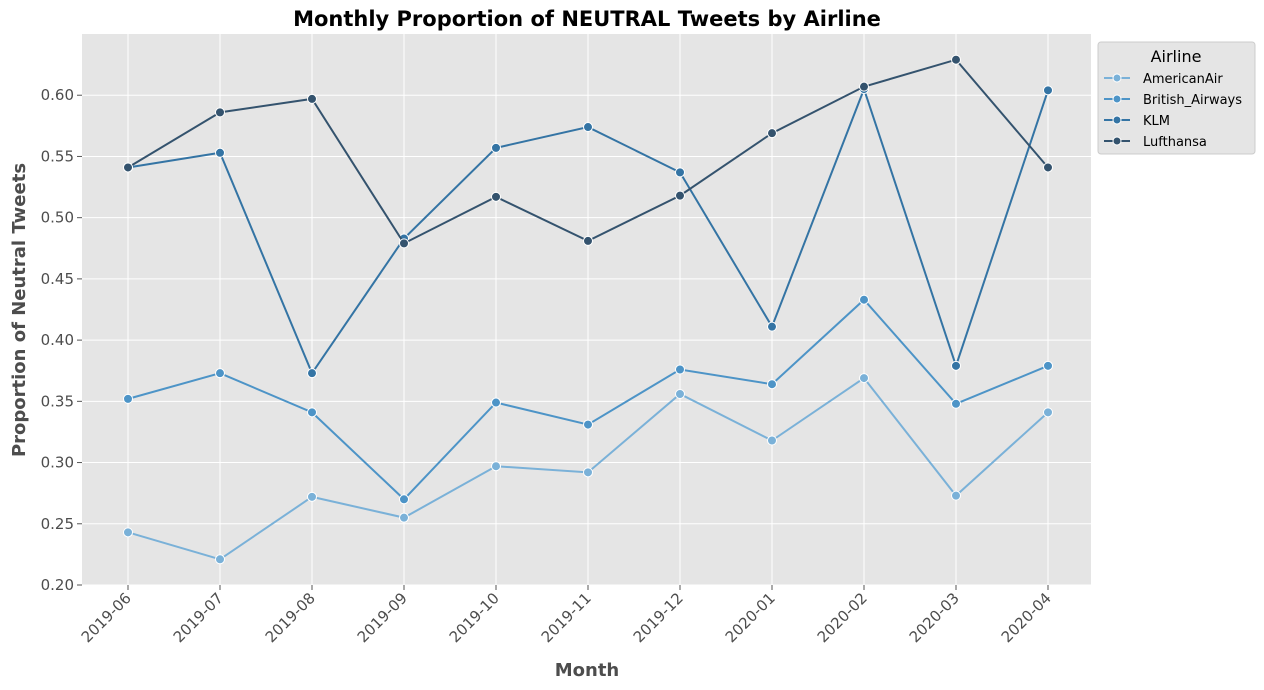  I want to click on x-axis-label: Month, so click(587, 670).